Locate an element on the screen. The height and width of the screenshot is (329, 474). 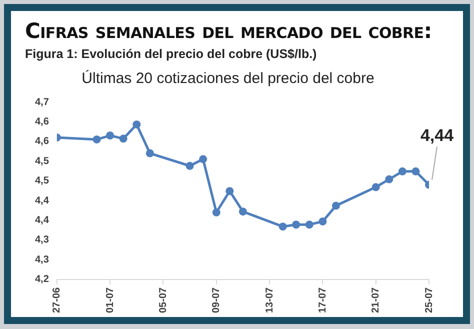
x-tick-label: 21-07 is located at coordinates (376, 299).